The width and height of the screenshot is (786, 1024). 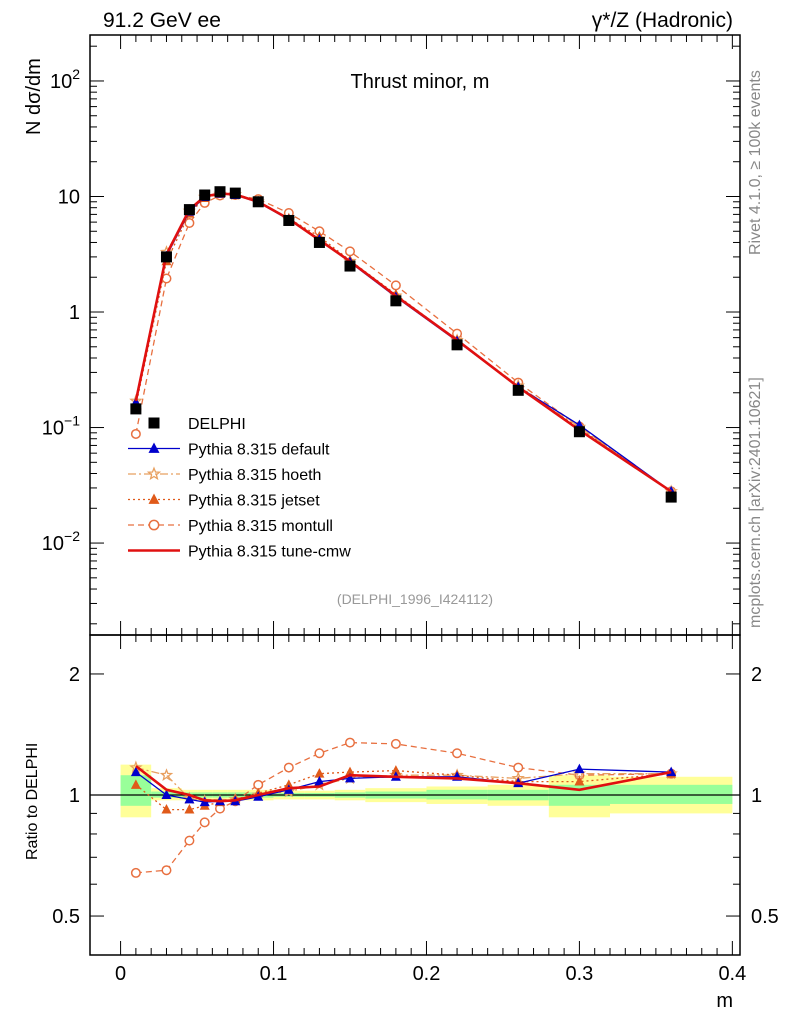 I want to click on ratio-y-tick-label-right: 2, so click(x=756, y=675).